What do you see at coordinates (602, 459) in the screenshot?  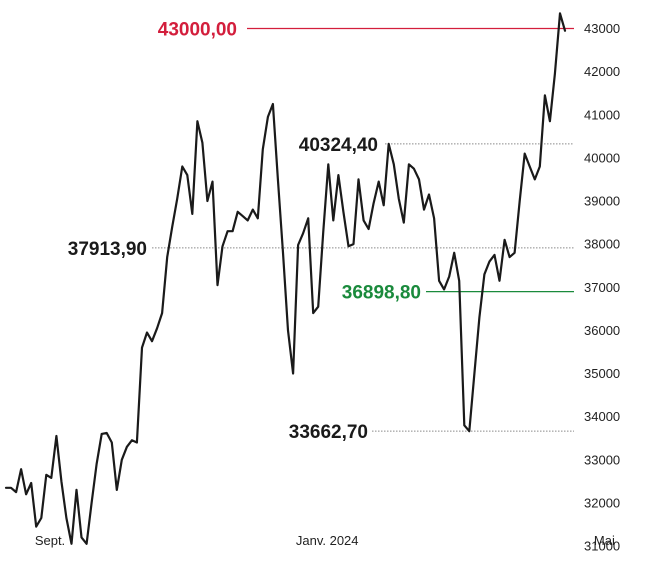 I see `y-tick-label: 33000` at bounding box center [602, 459].